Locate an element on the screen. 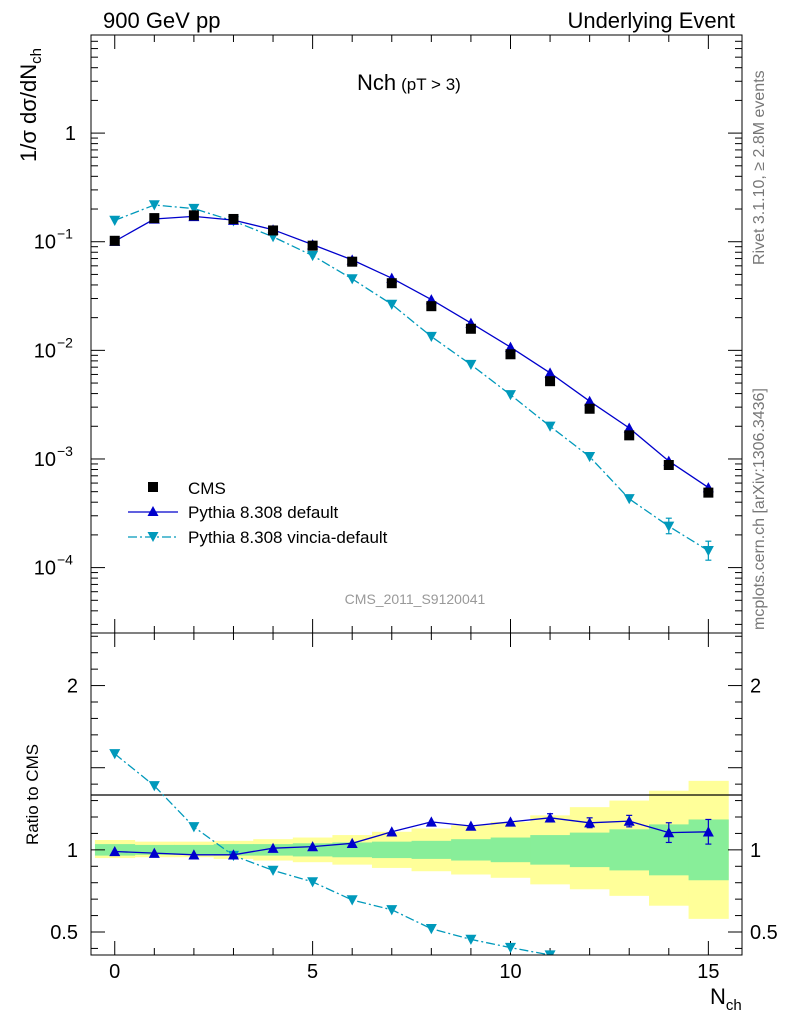 The height and width of the screenshot is (1024, 786). header-left-label: 900 GeV pp is located at coordinates (161, 20).